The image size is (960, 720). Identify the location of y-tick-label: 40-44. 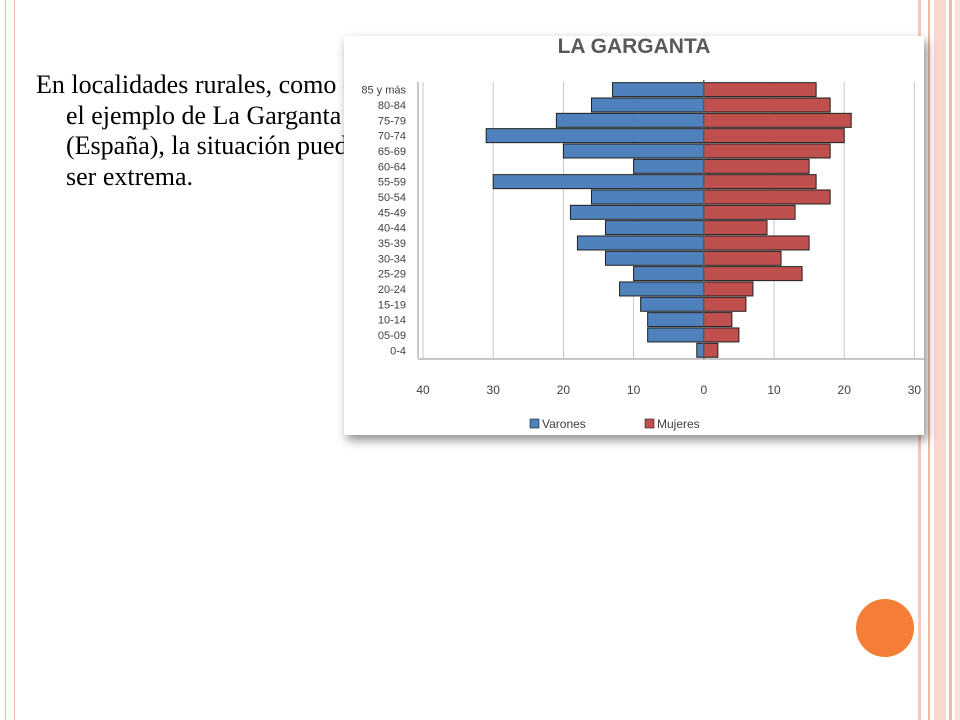
(392, 229).